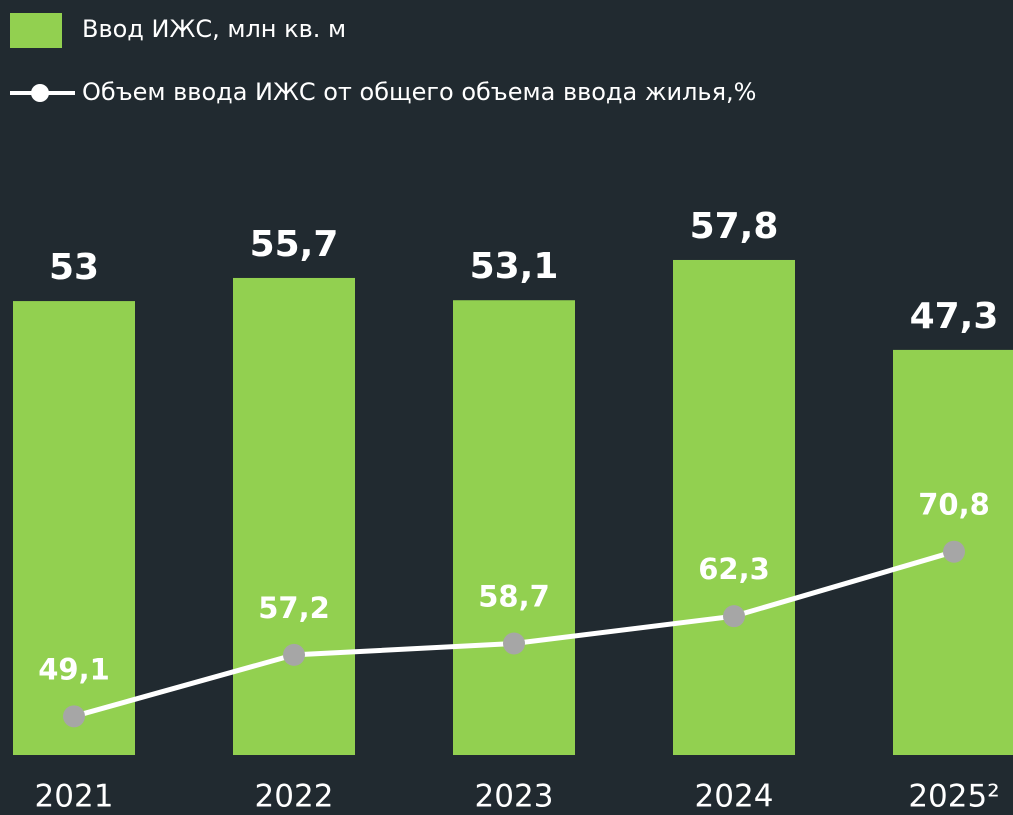 This screenshot has width=1013, height=815. What do you see at coordinates (36, 30) in the screenshot?
I see `legend-swatch` at bounding box center [36, 30].